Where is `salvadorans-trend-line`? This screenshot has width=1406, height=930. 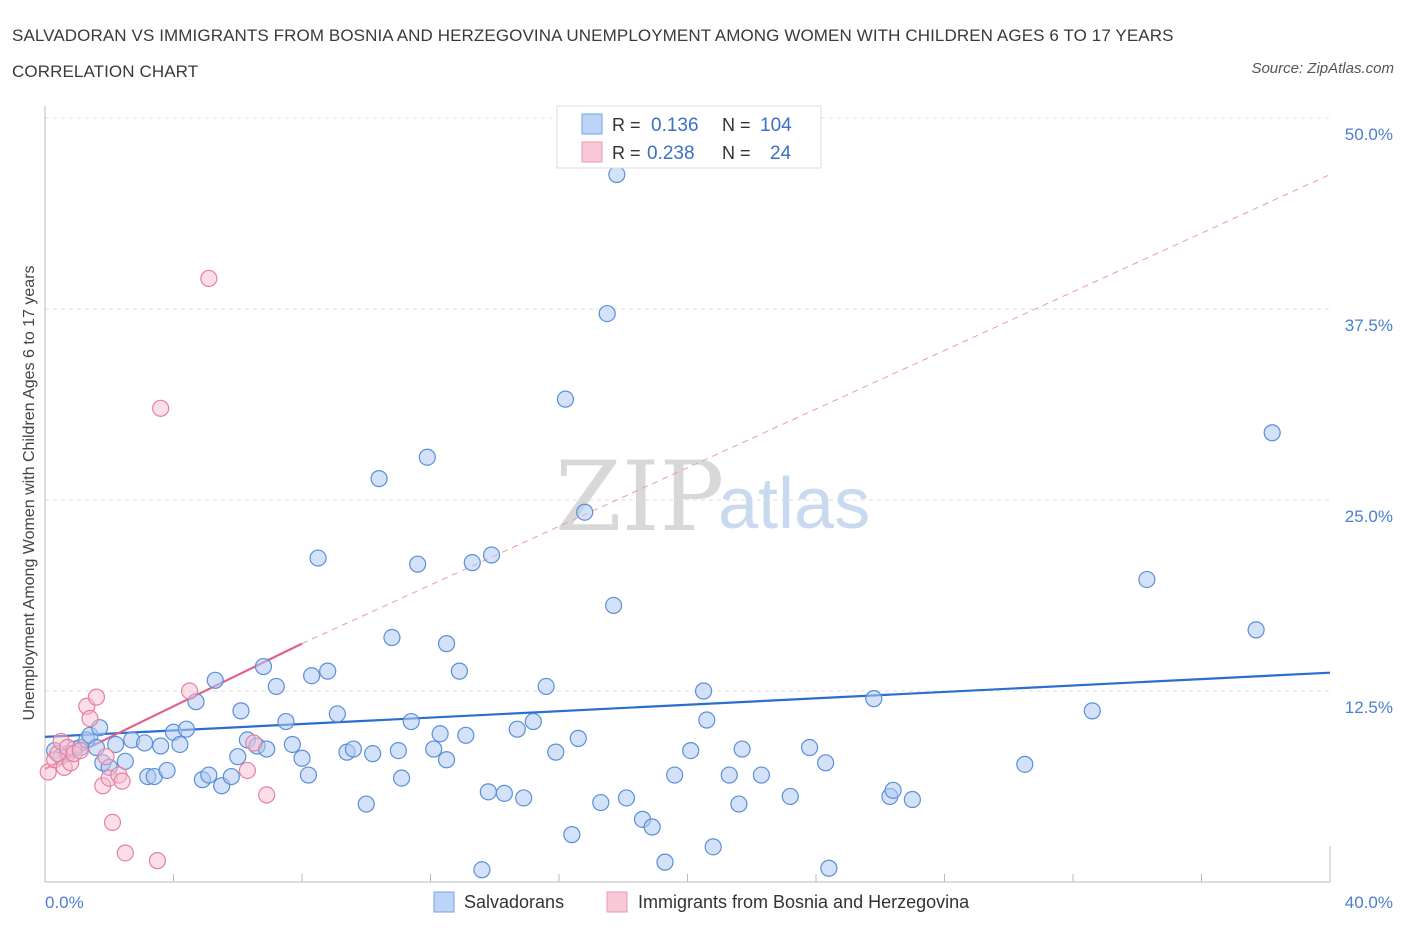
salvadorans-trend-line is located at coordinates (687, 704).